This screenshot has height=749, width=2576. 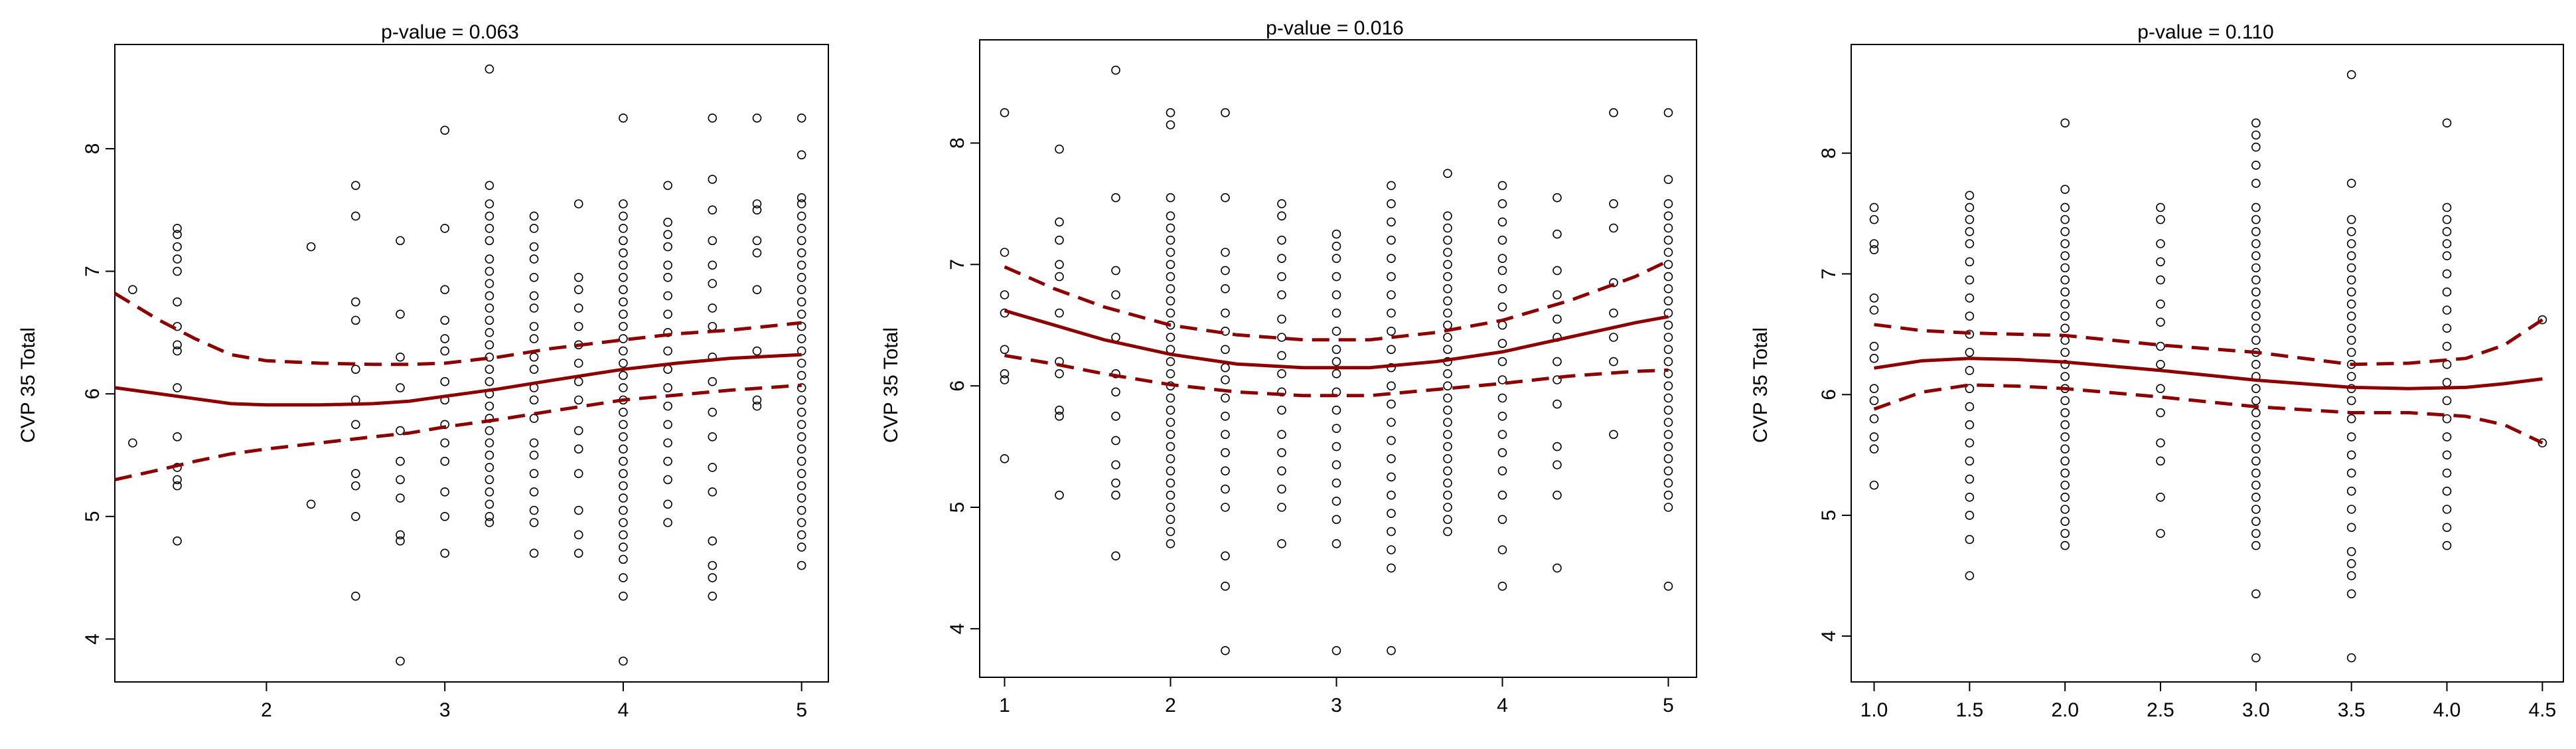 I want to click on y-tick-label: 5, so click(x=1829, y=515).